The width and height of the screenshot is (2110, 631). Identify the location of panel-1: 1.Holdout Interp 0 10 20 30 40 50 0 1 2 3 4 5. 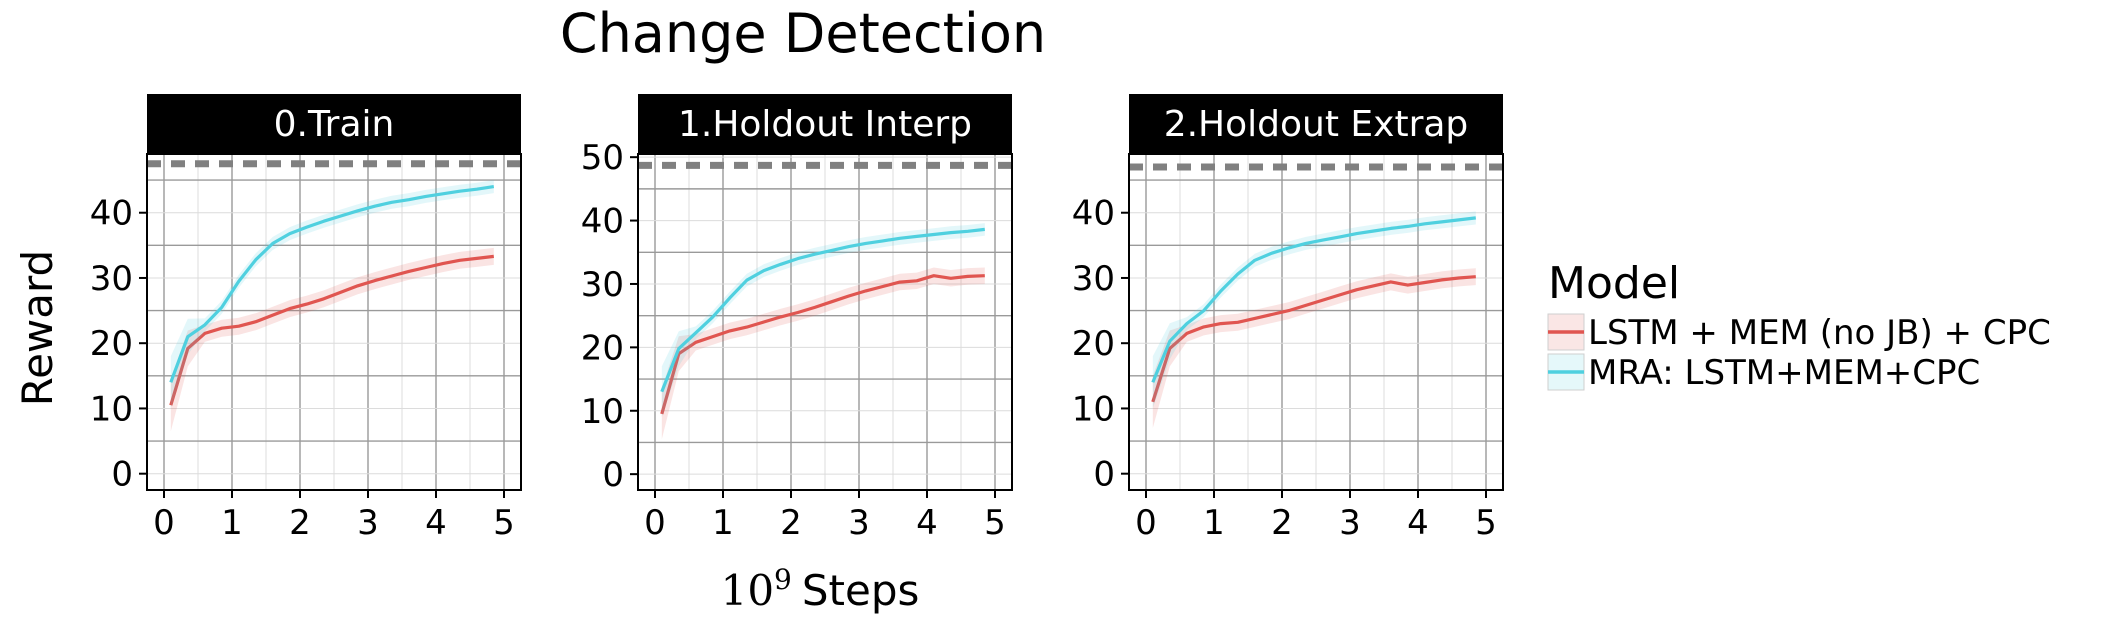
(797, 318).